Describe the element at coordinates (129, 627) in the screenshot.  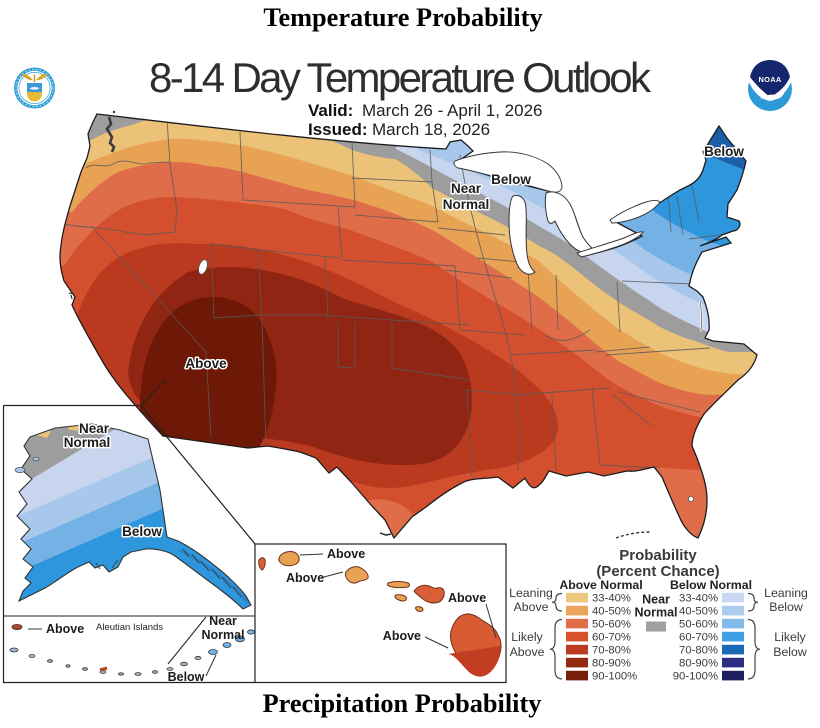
I see `svg-text: Aleutian Islands` at that location.